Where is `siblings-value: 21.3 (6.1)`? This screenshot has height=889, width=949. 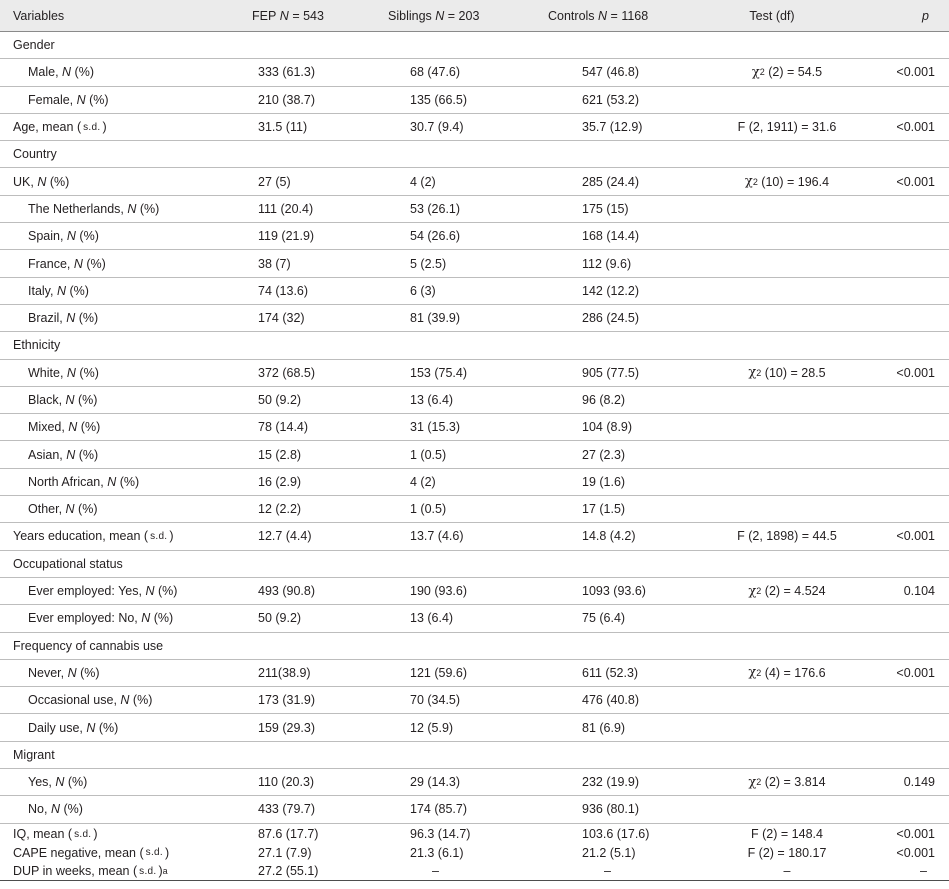 siblings-value: 21.3 (6.1) is located at coordinates (437, 852).